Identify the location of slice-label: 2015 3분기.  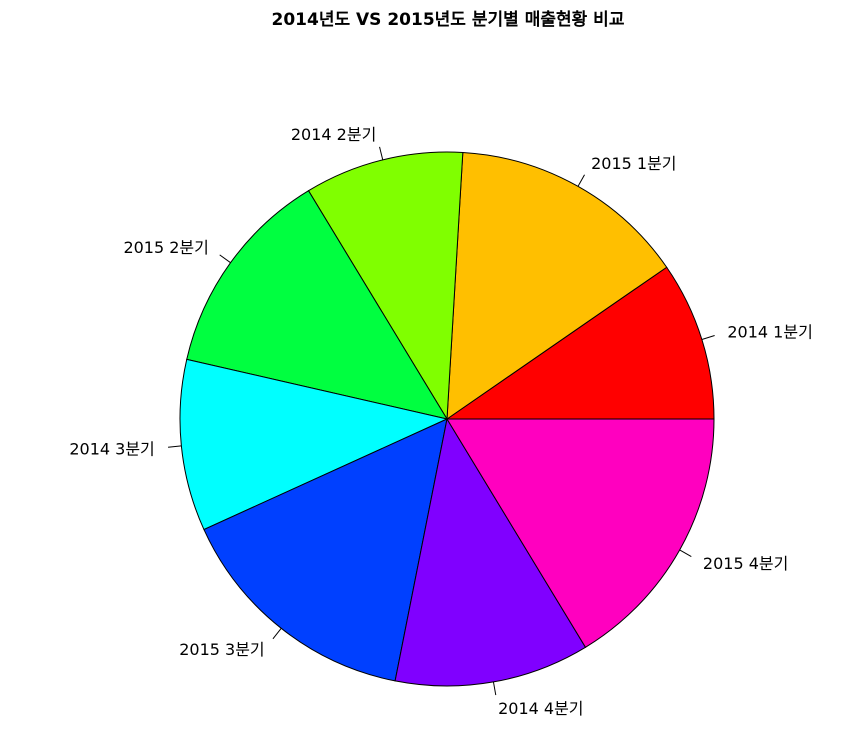
(221, 649).